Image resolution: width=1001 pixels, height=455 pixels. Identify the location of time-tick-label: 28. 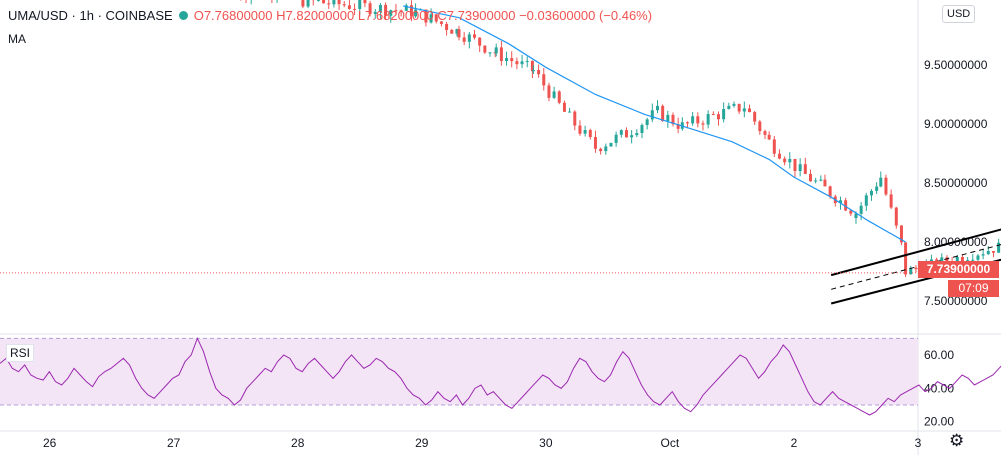
(298, 443).